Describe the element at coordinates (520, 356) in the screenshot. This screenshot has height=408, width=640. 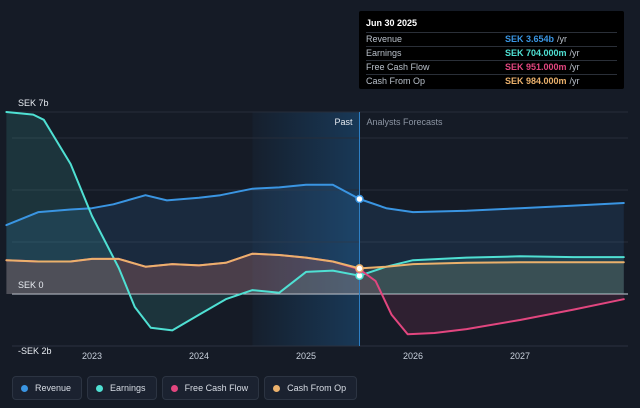
I see `x-tick-label: 2027` at that location.